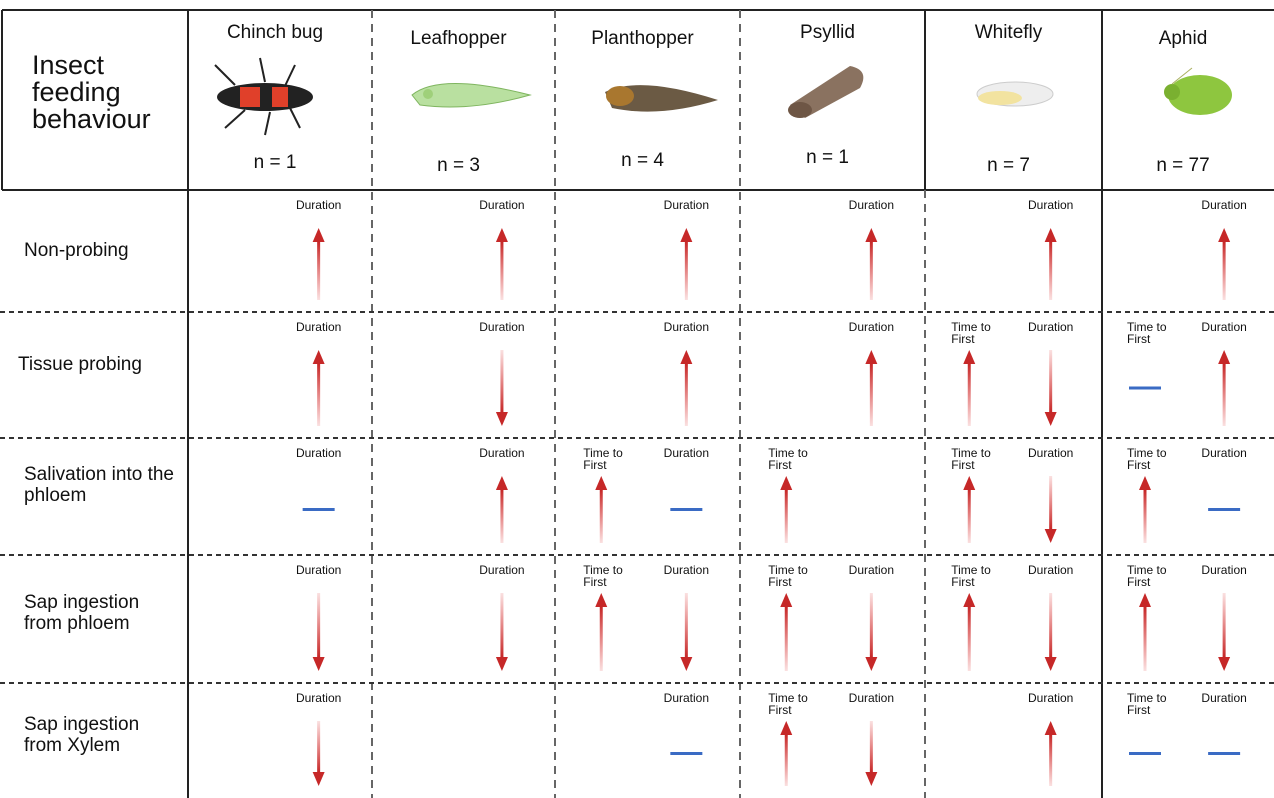 The height and width of the screenshot is (798, 1274). I want to click on sample-size: n = 3, so click(458, 165).